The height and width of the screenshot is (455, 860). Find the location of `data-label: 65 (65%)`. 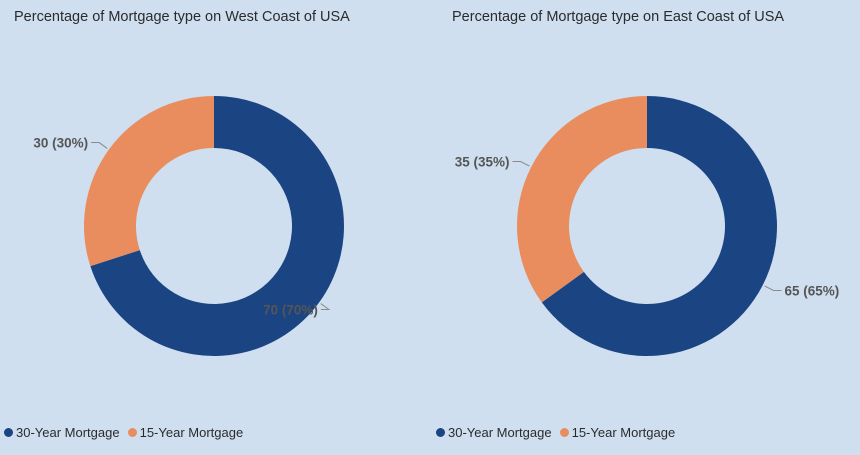

data-label: 65 (65%) is located at coordinates (812, 290).